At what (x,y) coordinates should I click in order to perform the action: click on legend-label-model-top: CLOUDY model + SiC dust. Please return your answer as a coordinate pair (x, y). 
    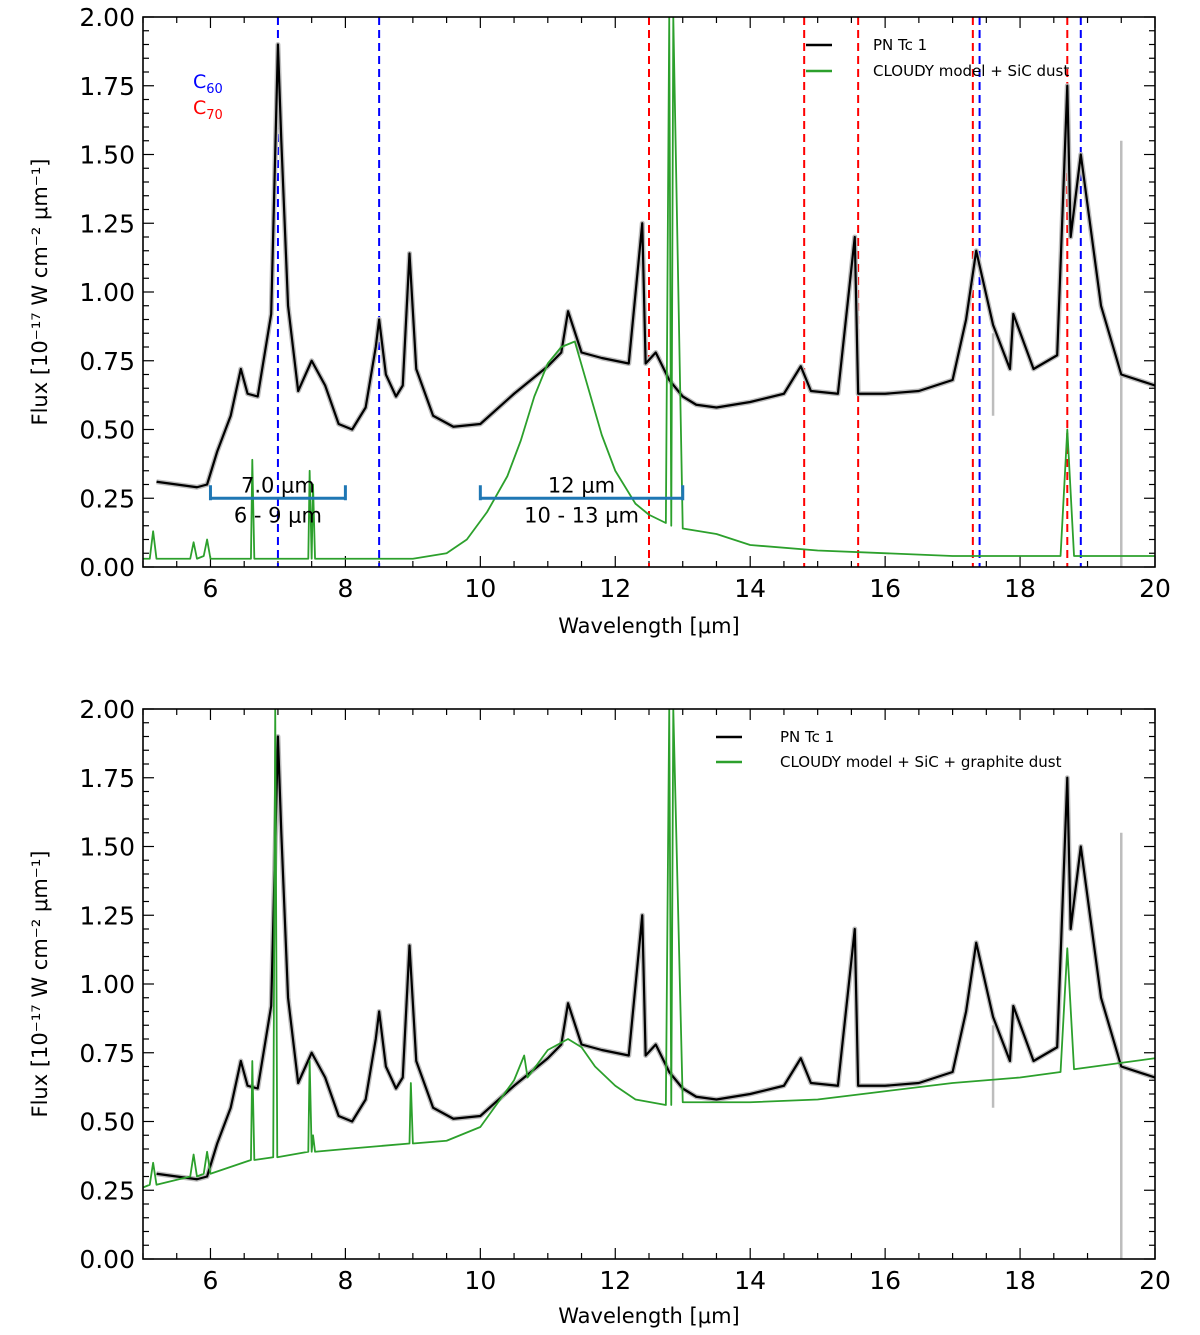
    Looking at the image, I should click on (971, 71).